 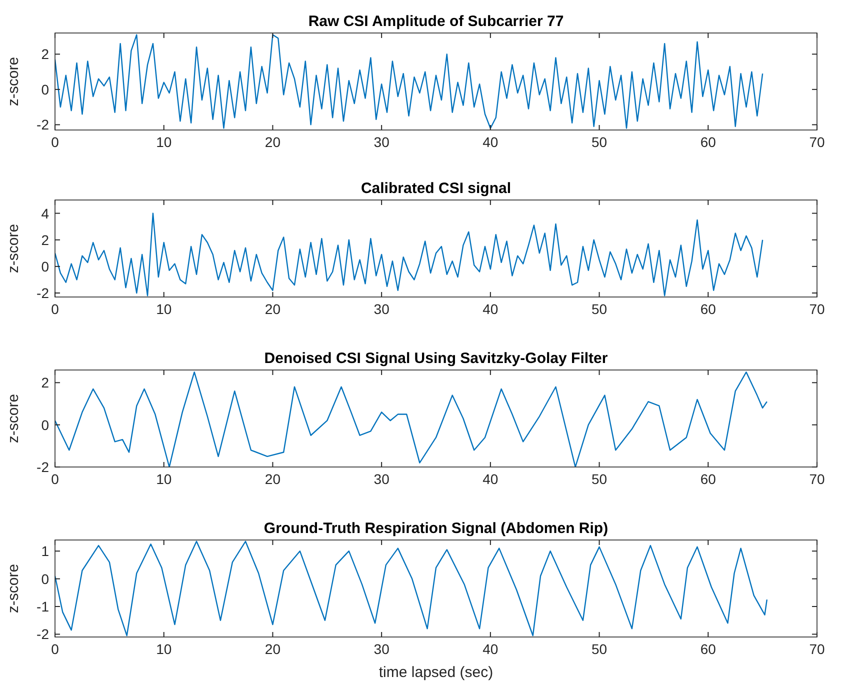 I want to click on chart-title: Raw CSI Amplitude of Subcarrier 77, so click(x=436, y=21).